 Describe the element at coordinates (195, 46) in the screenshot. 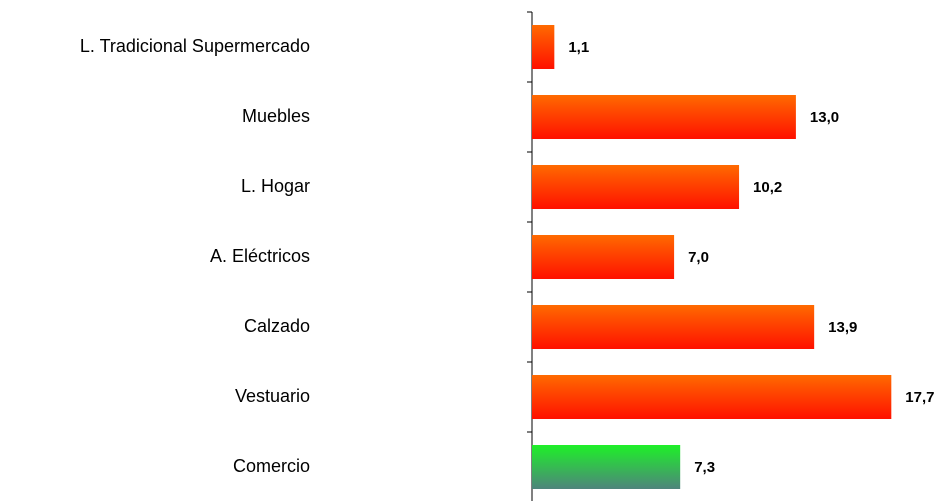

I see `category-label: L. Tradicional Supermercado` at that location.